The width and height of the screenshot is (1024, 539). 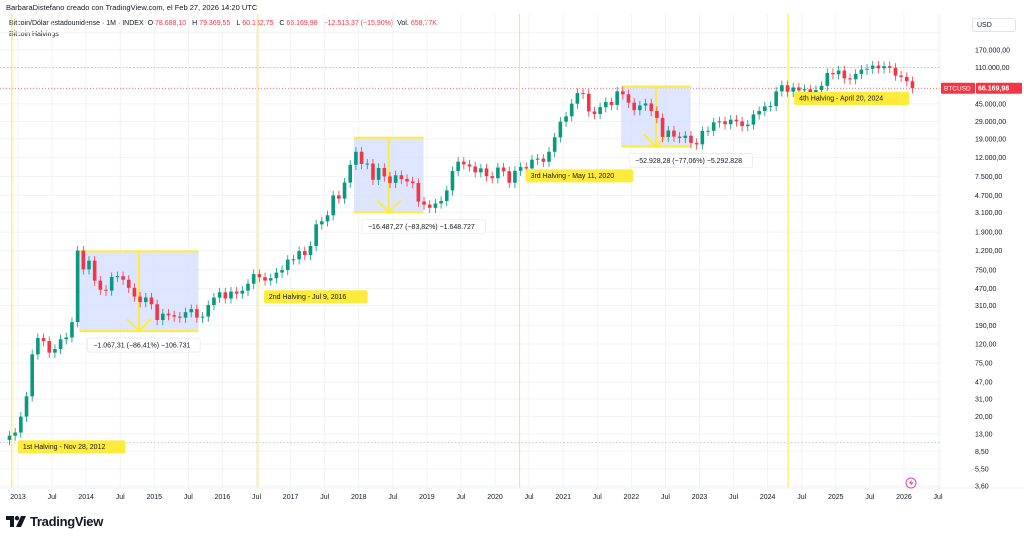 I want to click on measurement-label-bg, so click(x=691, y=160).